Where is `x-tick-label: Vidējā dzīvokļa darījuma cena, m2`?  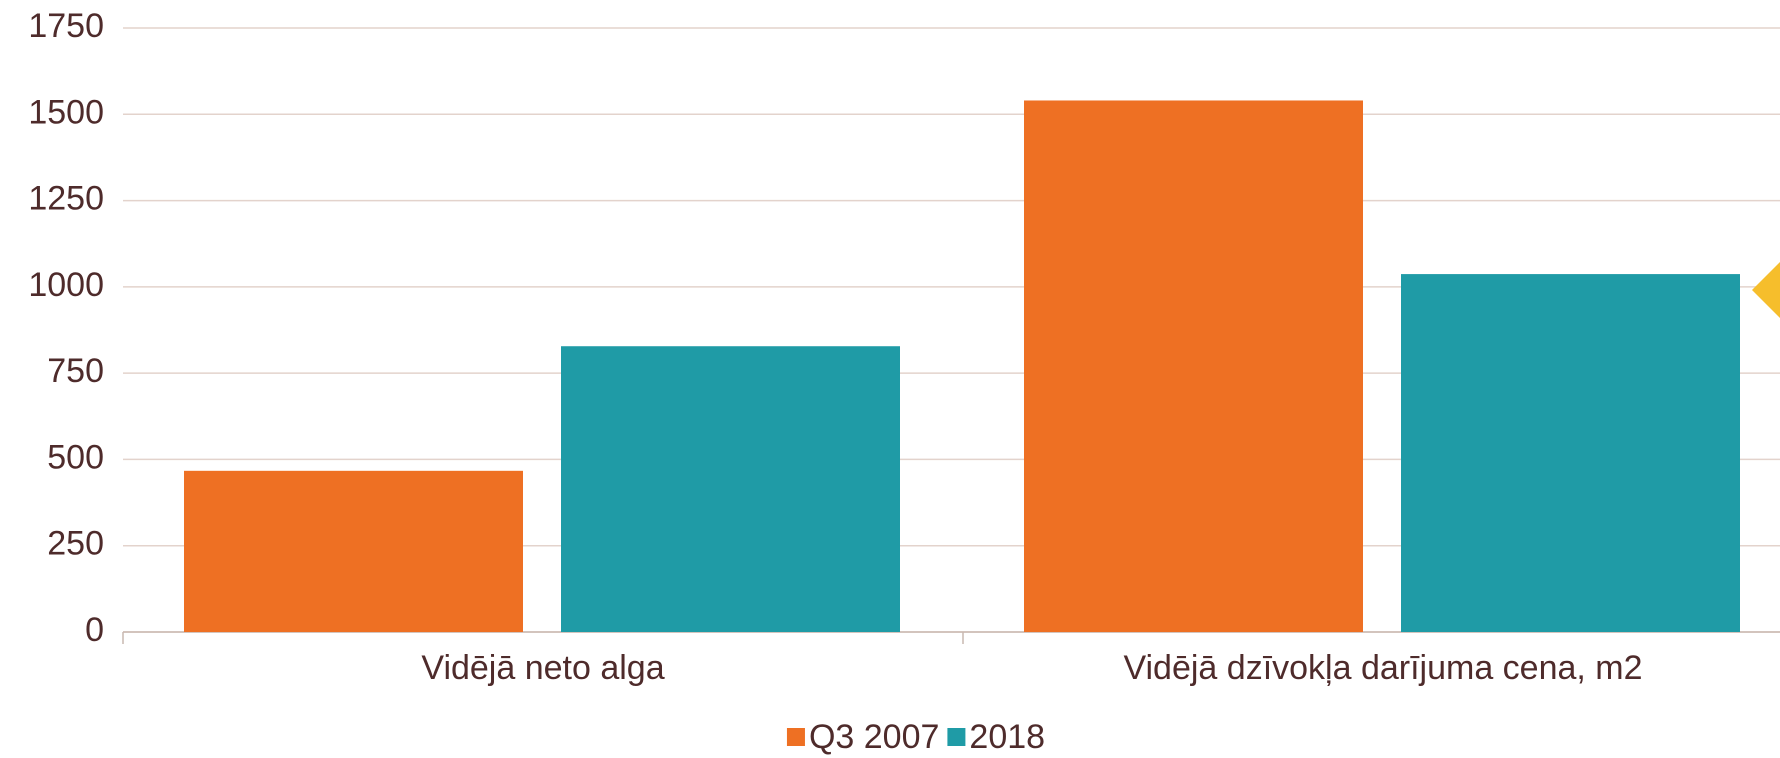 x-tick-label: Vidējā dzīvokļa darījuma cena, m2 is located at coordinates (1382, 668).